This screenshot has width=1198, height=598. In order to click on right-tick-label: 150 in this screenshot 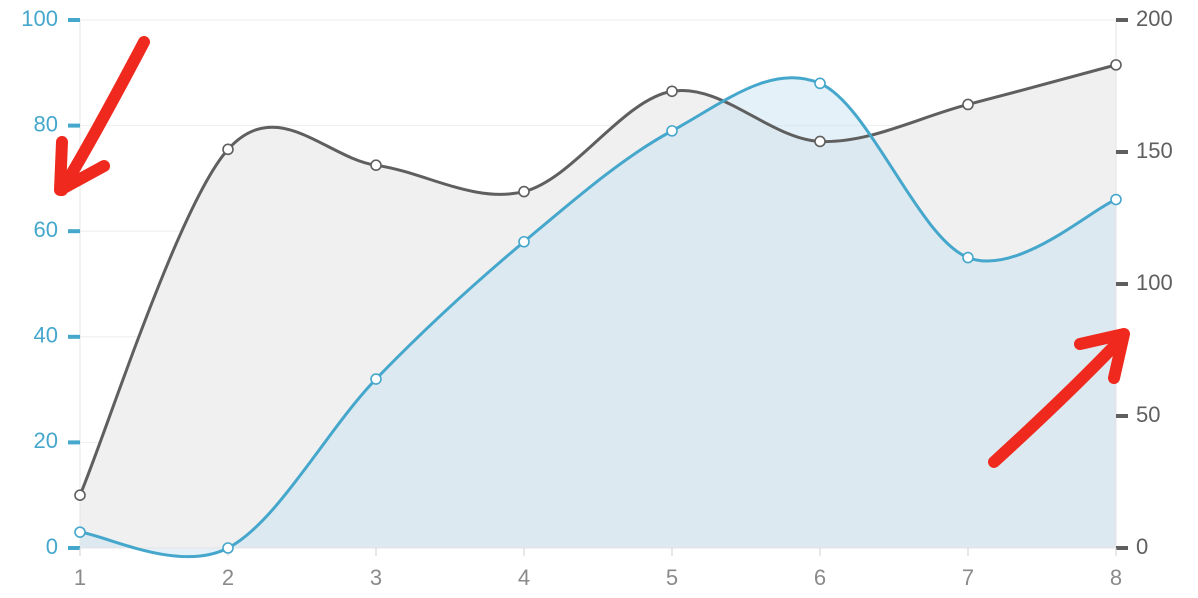, I will do `click(1154, 150)`.